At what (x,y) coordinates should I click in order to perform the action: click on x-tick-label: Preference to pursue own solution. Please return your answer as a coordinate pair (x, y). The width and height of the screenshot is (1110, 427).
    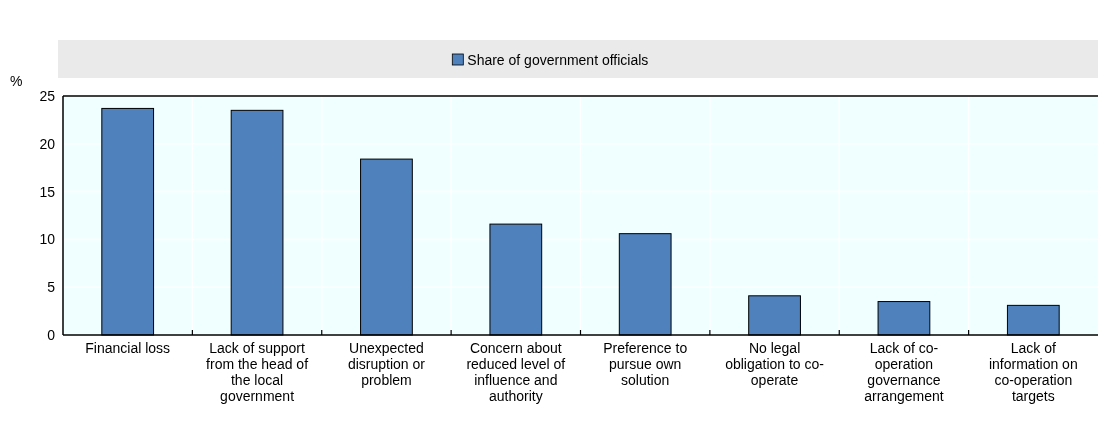
    Looking at the image, I should click on (645, 364).